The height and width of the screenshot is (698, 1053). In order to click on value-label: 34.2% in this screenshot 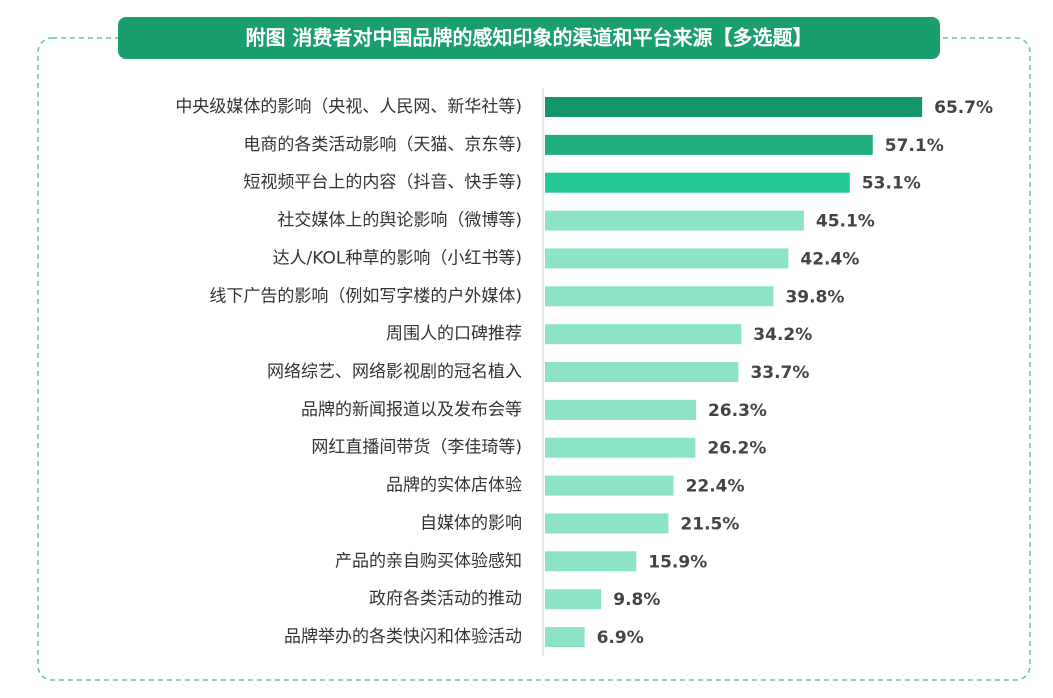, I will do `click(782, 335)`.